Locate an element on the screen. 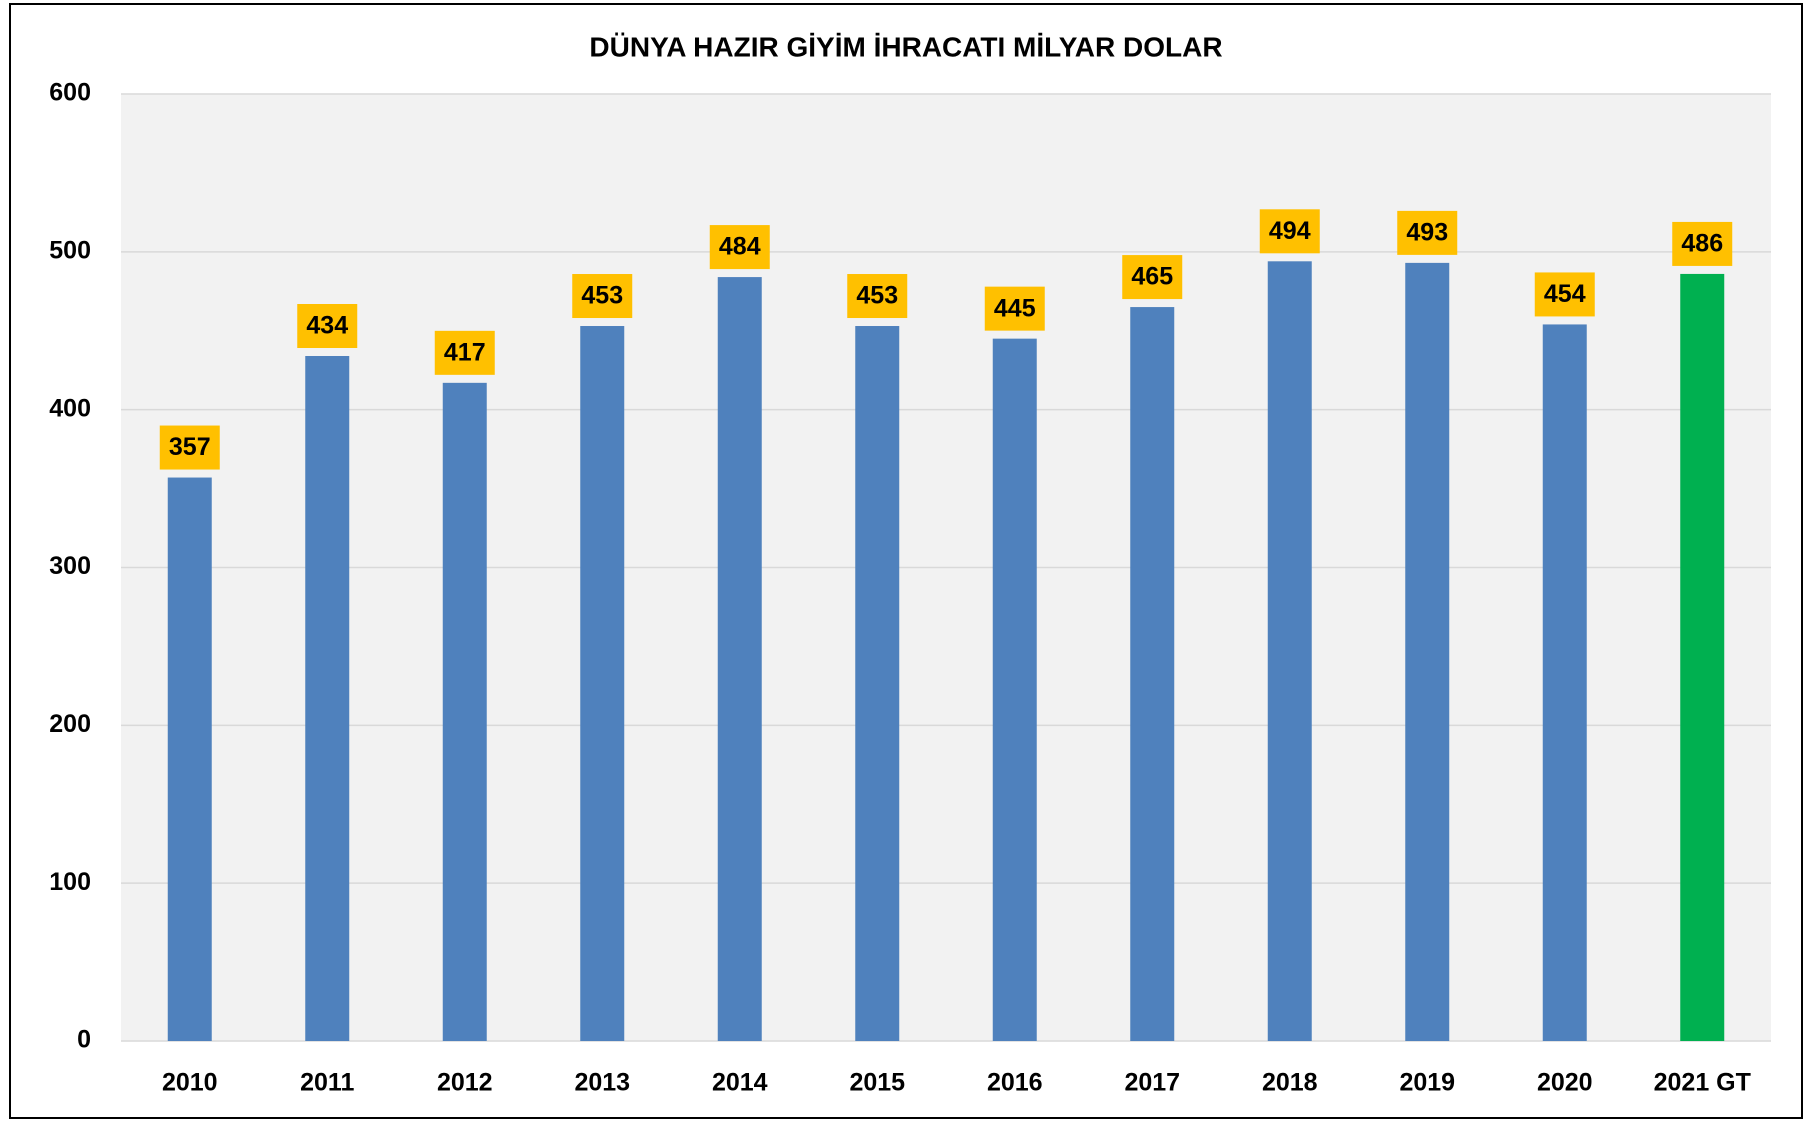 The image size is (1812, 1121). value-label: 494 is located at coordinates (1290, 231).